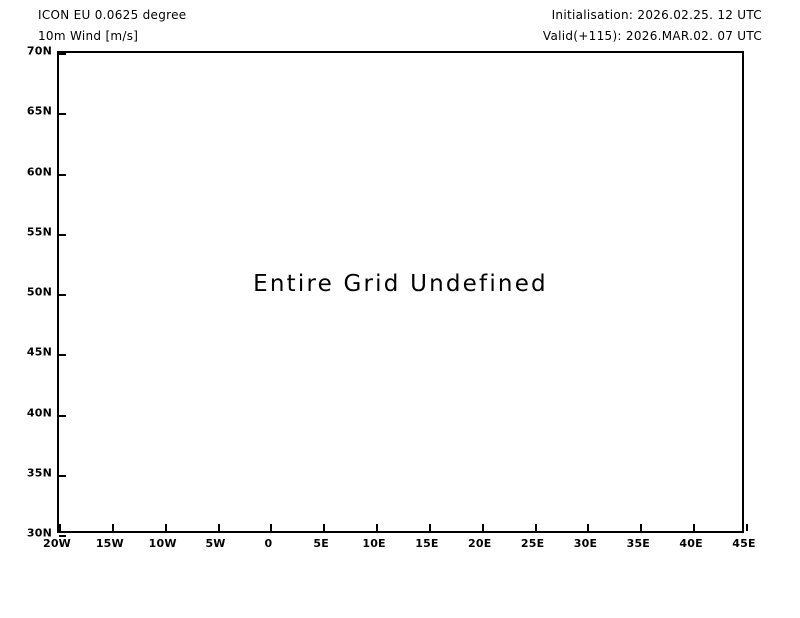  I want to click on field-name-label: 10m Wind [m/s], so click(88, 36).